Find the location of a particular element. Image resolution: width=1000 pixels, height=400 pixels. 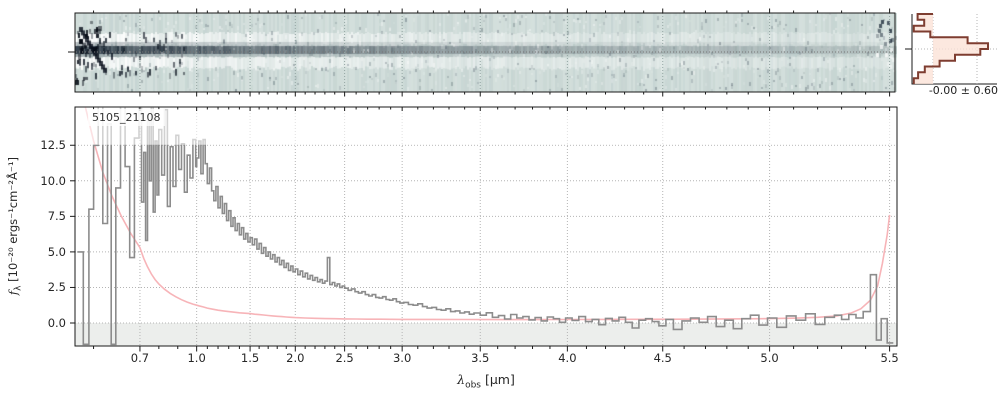

profile-histogram-panel is located at coordinates (954, 48).